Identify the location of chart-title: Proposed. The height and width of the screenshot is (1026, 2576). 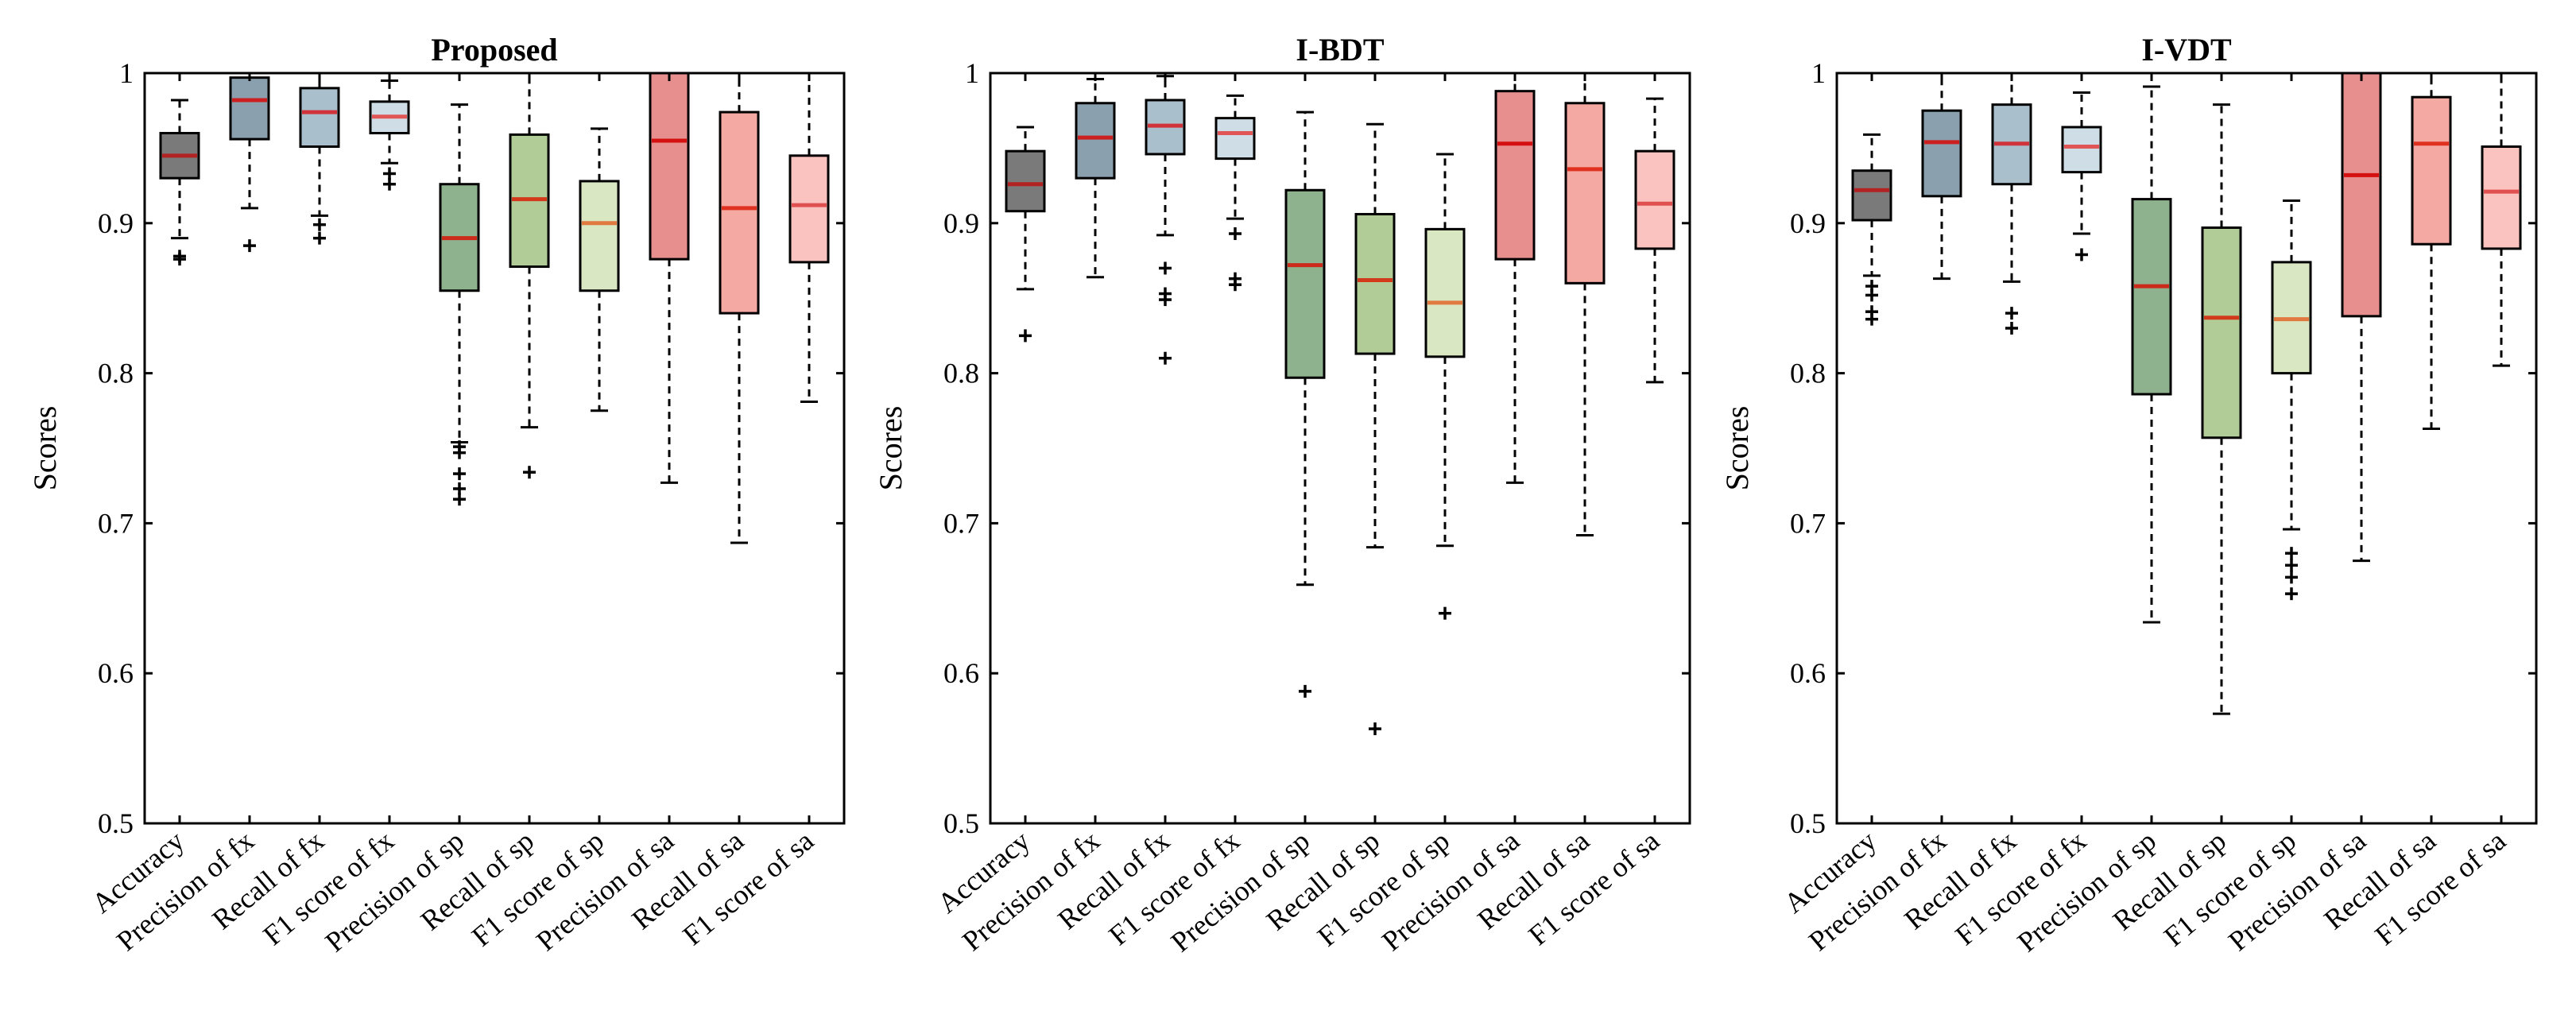
(494, 50).